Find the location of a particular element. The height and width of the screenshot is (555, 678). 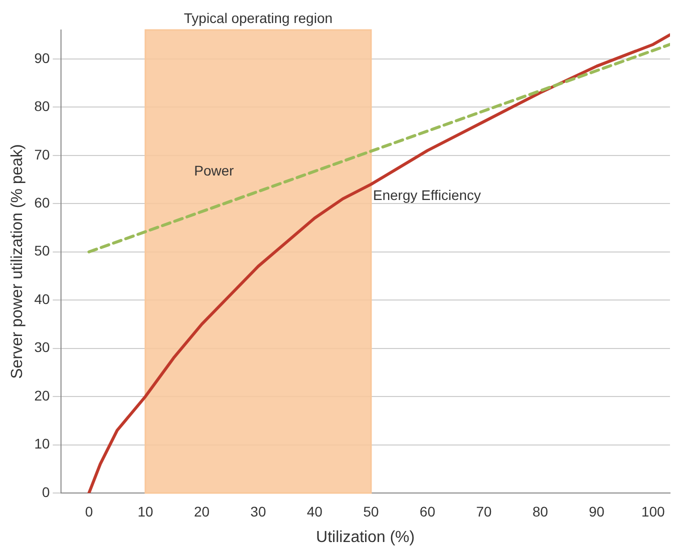

x-tick-label: 20 is located at coordinates (202, 511).